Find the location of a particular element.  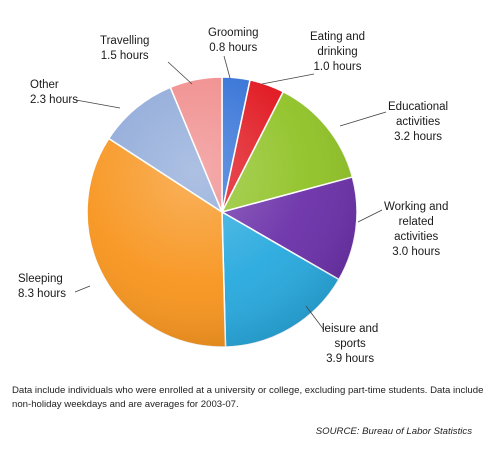

slice-label-working-and-related-activities: Working and related activities 3.0 hours is located at coordinates (416, 230).